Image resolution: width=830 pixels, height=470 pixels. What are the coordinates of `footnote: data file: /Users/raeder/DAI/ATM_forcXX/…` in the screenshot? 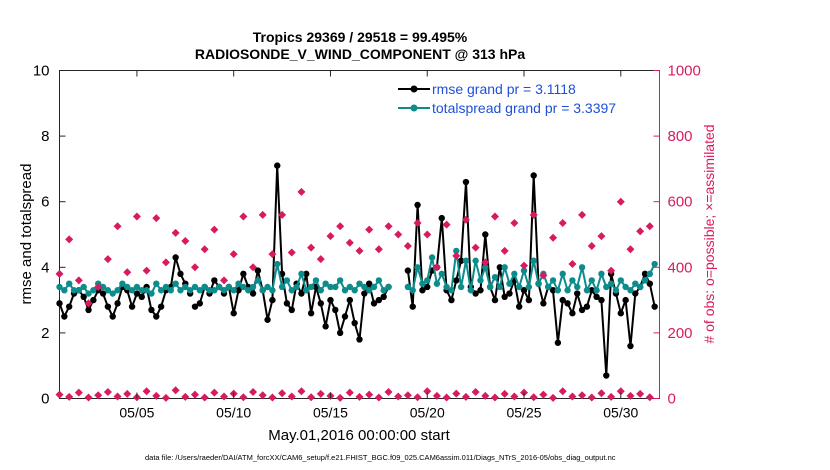 It's located at (380, 457).